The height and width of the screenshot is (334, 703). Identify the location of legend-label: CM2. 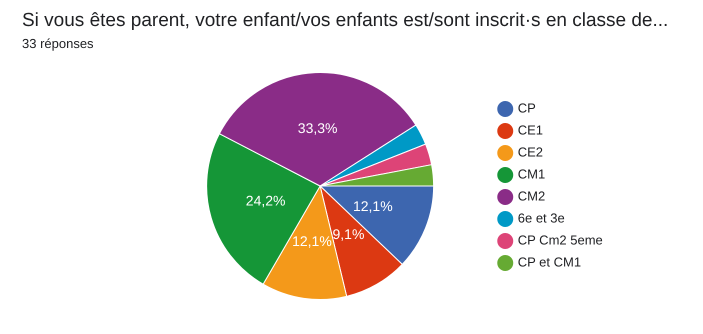
(532, 196).